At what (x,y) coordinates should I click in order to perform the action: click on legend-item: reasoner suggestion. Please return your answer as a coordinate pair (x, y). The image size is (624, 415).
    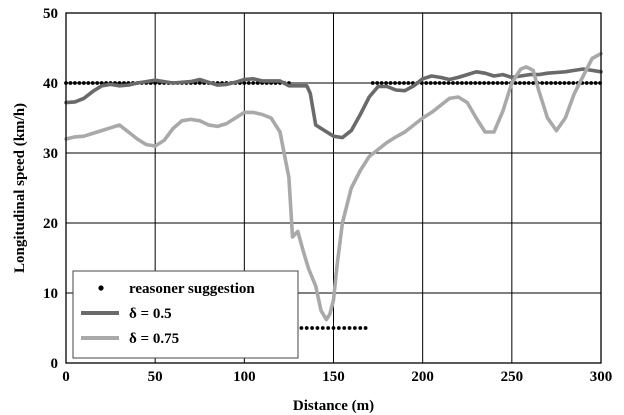
    Looking at the image, I should click on (176, 289).